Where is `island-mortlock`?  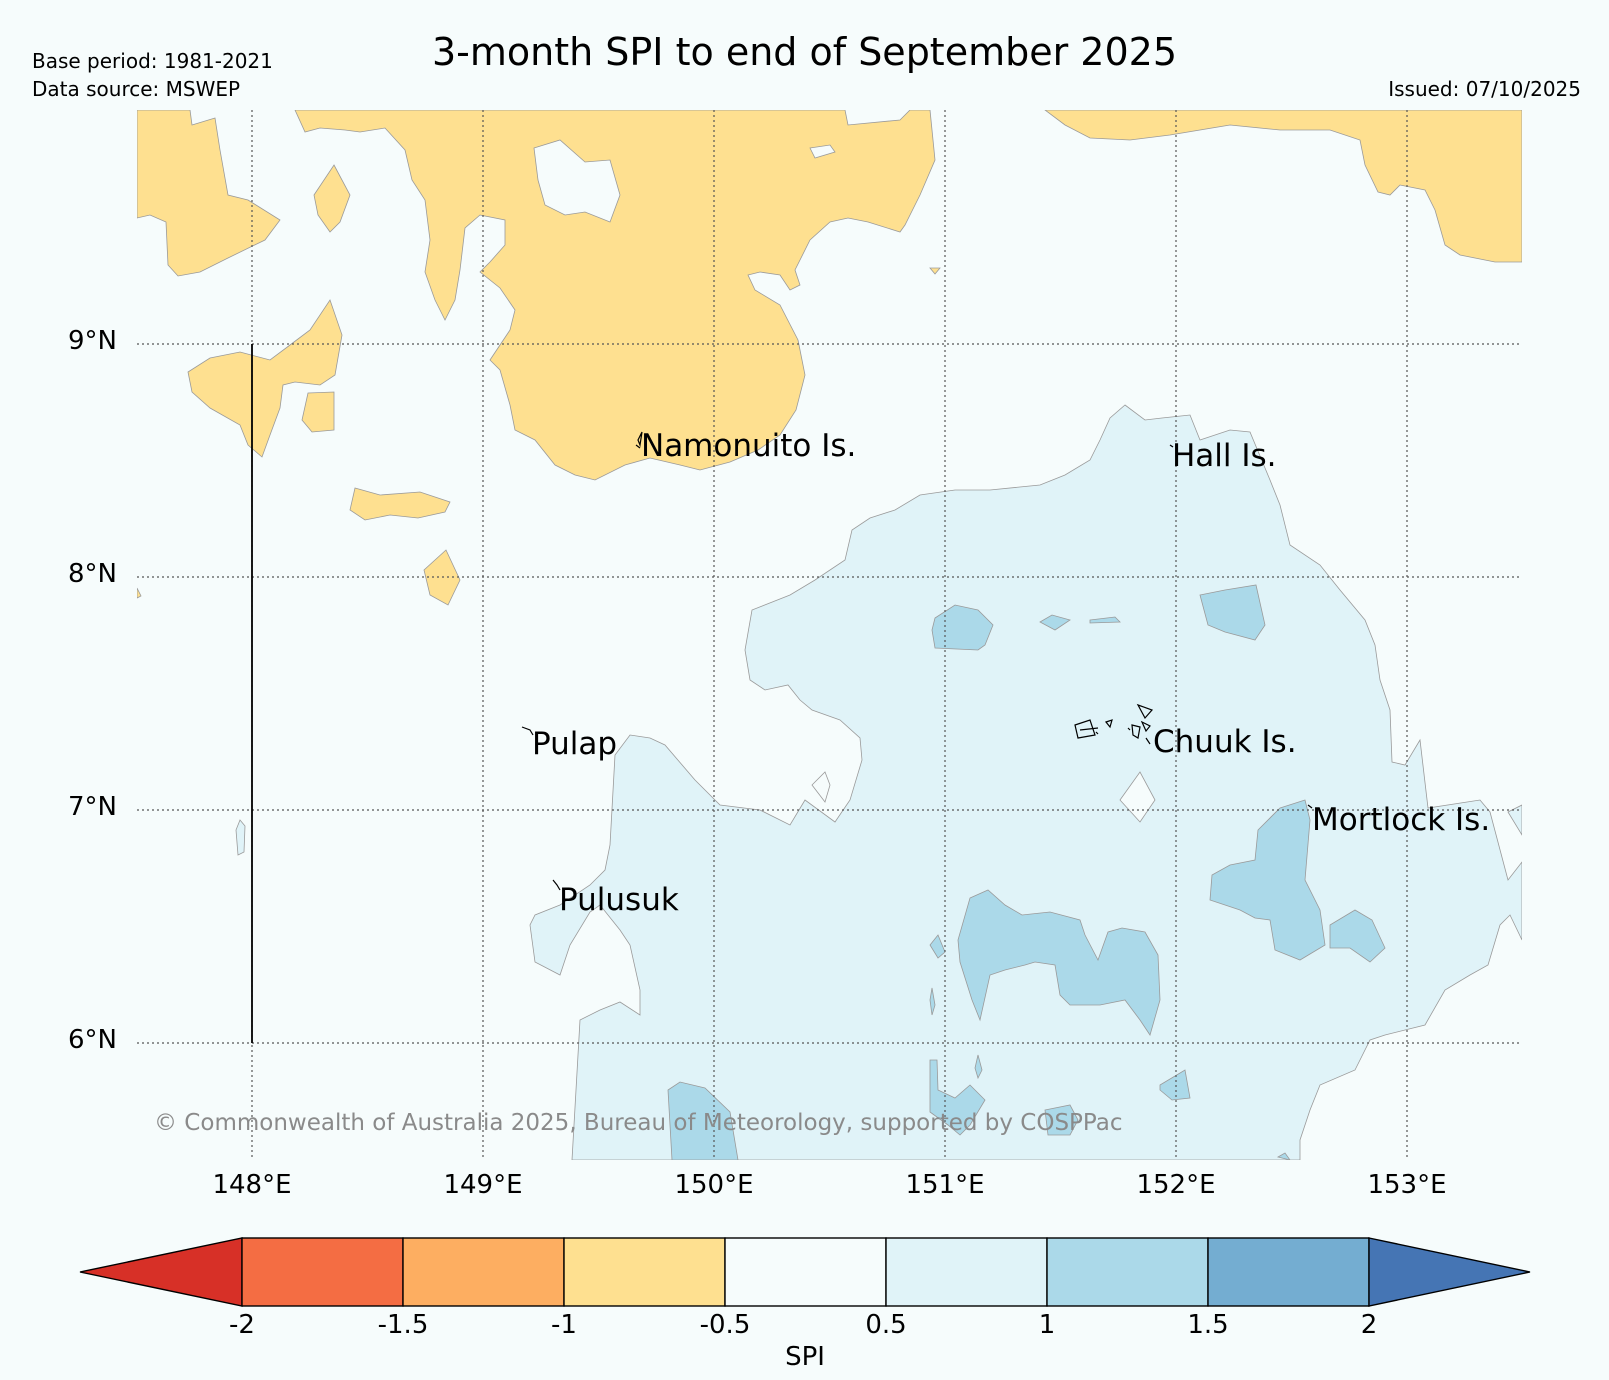
island-mortlock is located at coordinates (1310, 806).